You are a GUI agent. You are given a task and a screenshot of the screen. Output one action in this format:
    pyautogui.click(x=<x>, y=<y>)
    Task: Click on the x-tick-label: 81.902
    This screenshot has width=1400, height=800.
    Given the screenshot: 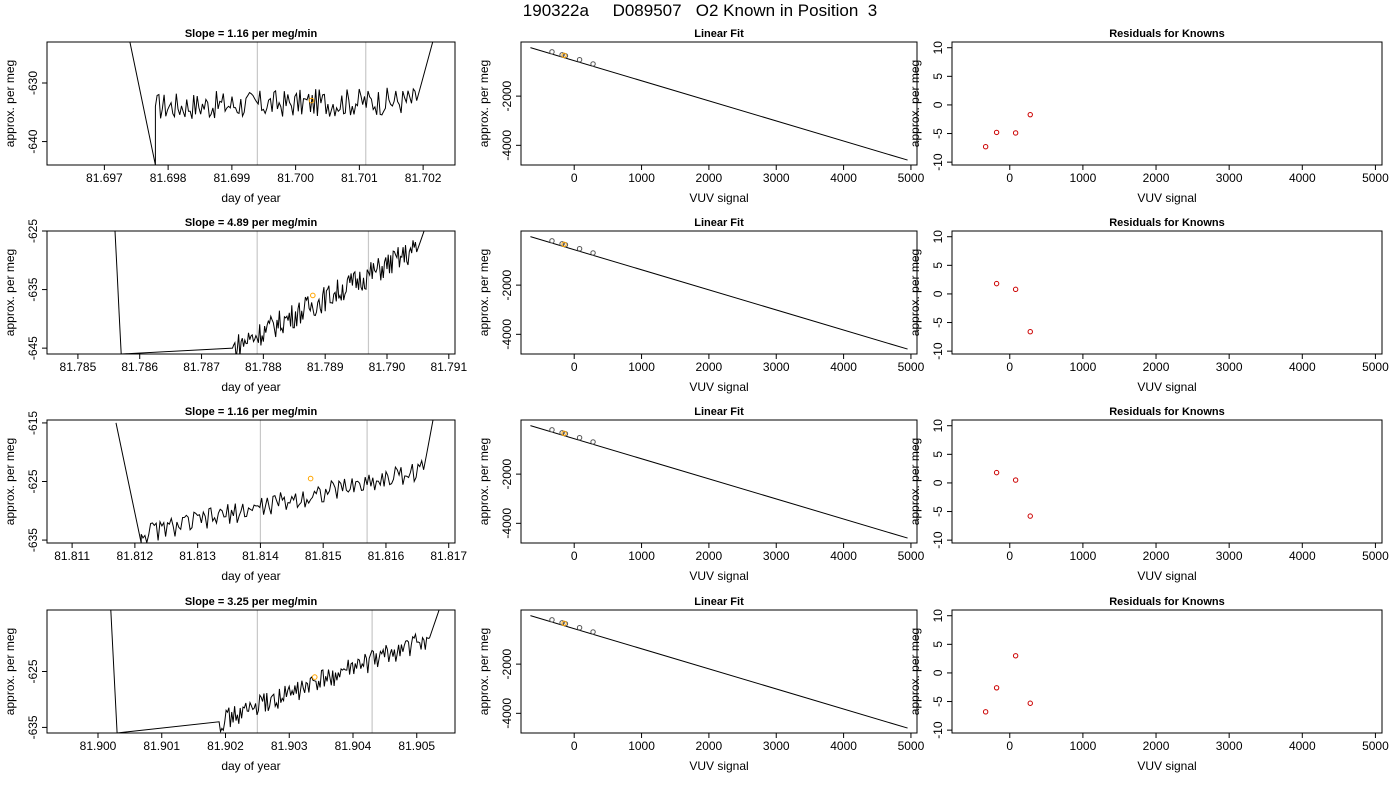 What is the action you would take?
    pyautogui.click(x=225, y=746)
    